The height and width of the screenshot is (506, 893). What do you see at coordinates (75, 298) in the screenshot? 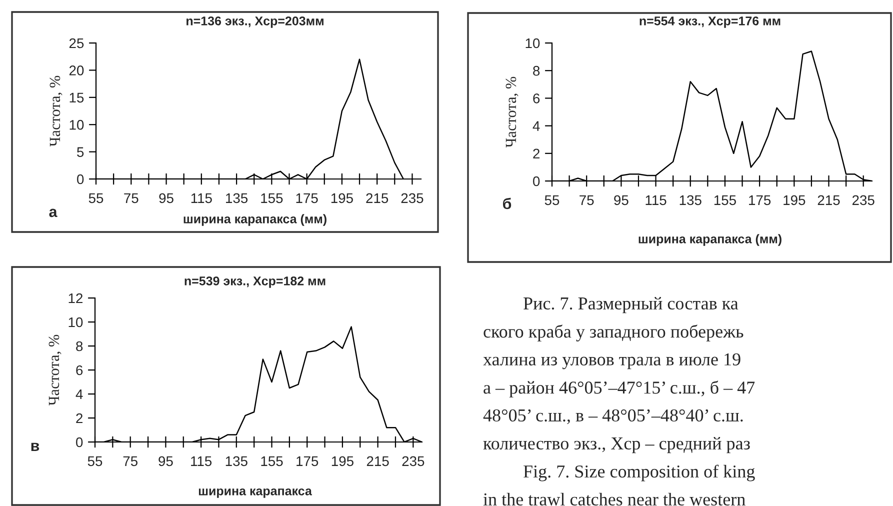
I see `y-tick-label: 12` at bounding box center [75, 298].